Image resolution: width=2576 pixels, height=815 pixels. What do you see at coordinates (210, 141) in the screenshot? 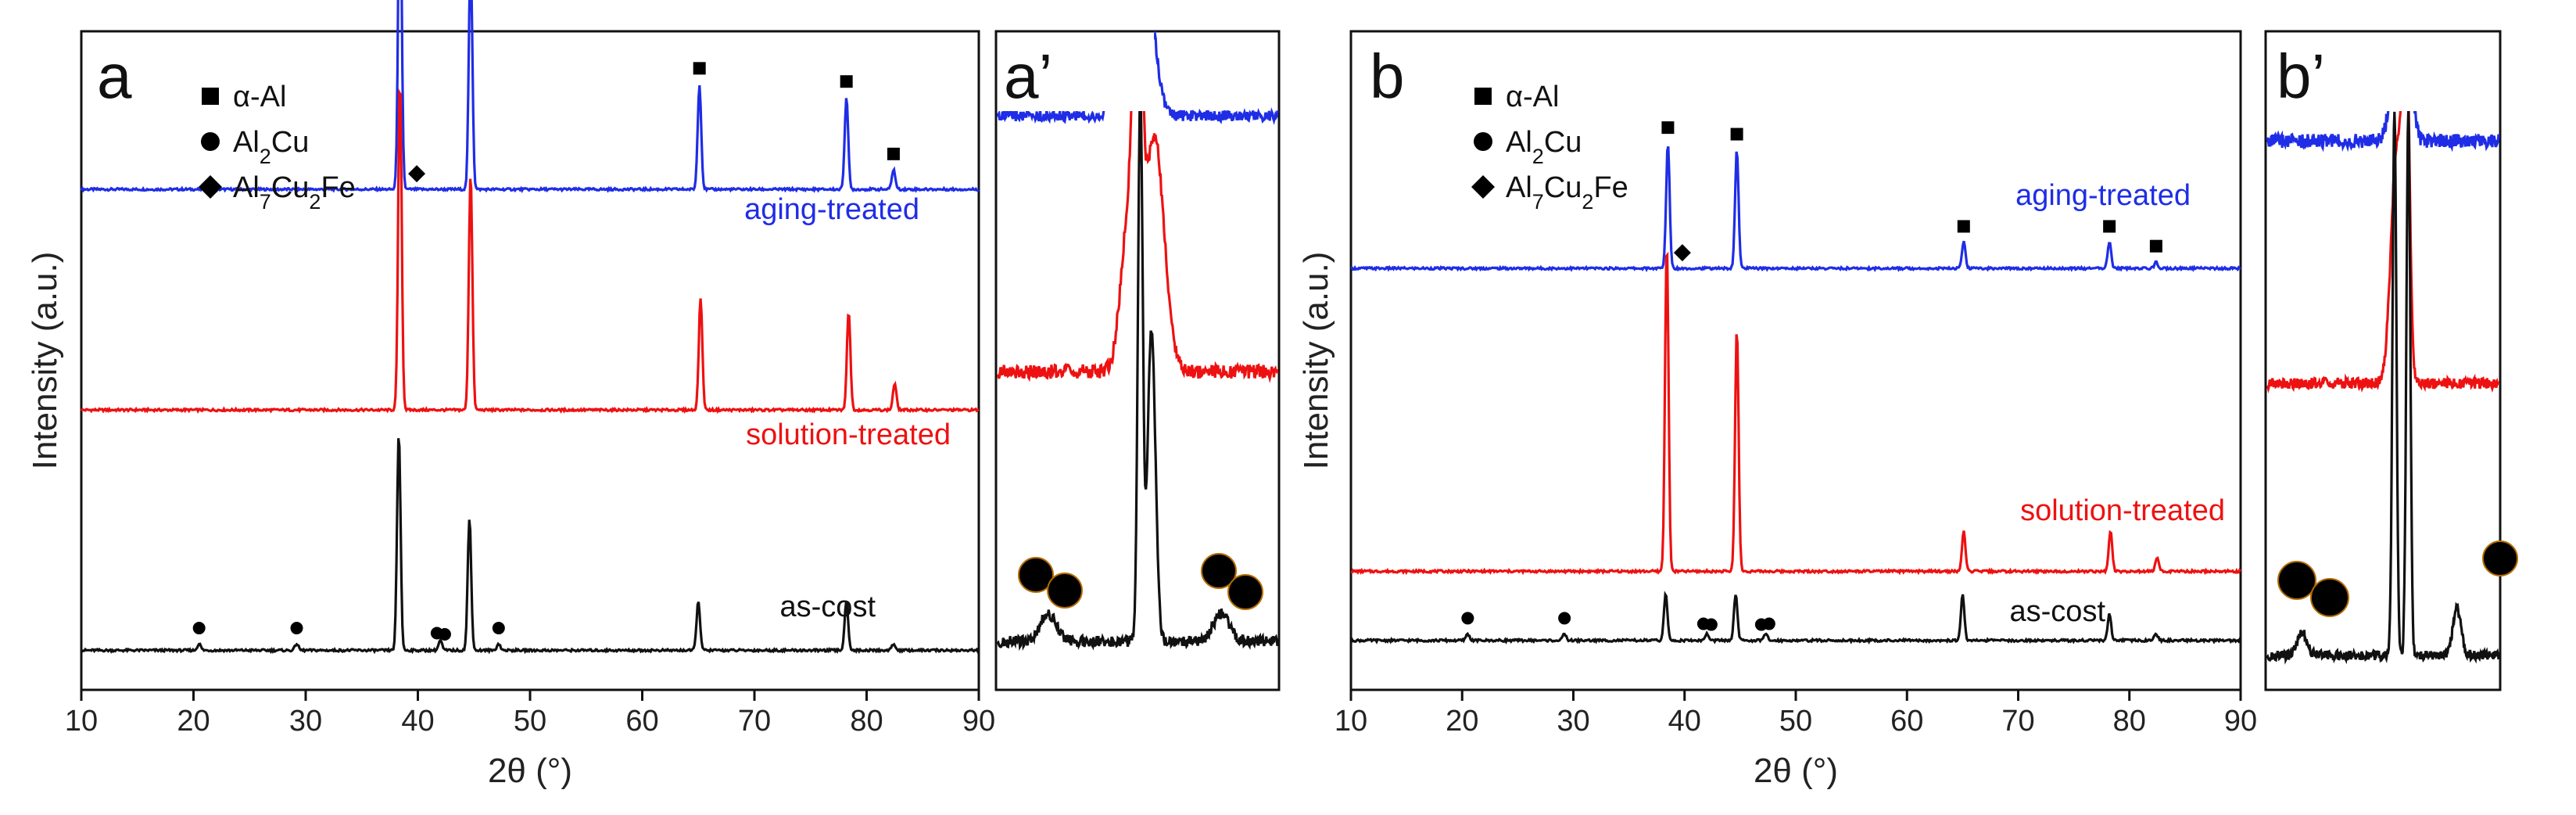
I see `legend-circle-icon` at bounding box center [210, 141].